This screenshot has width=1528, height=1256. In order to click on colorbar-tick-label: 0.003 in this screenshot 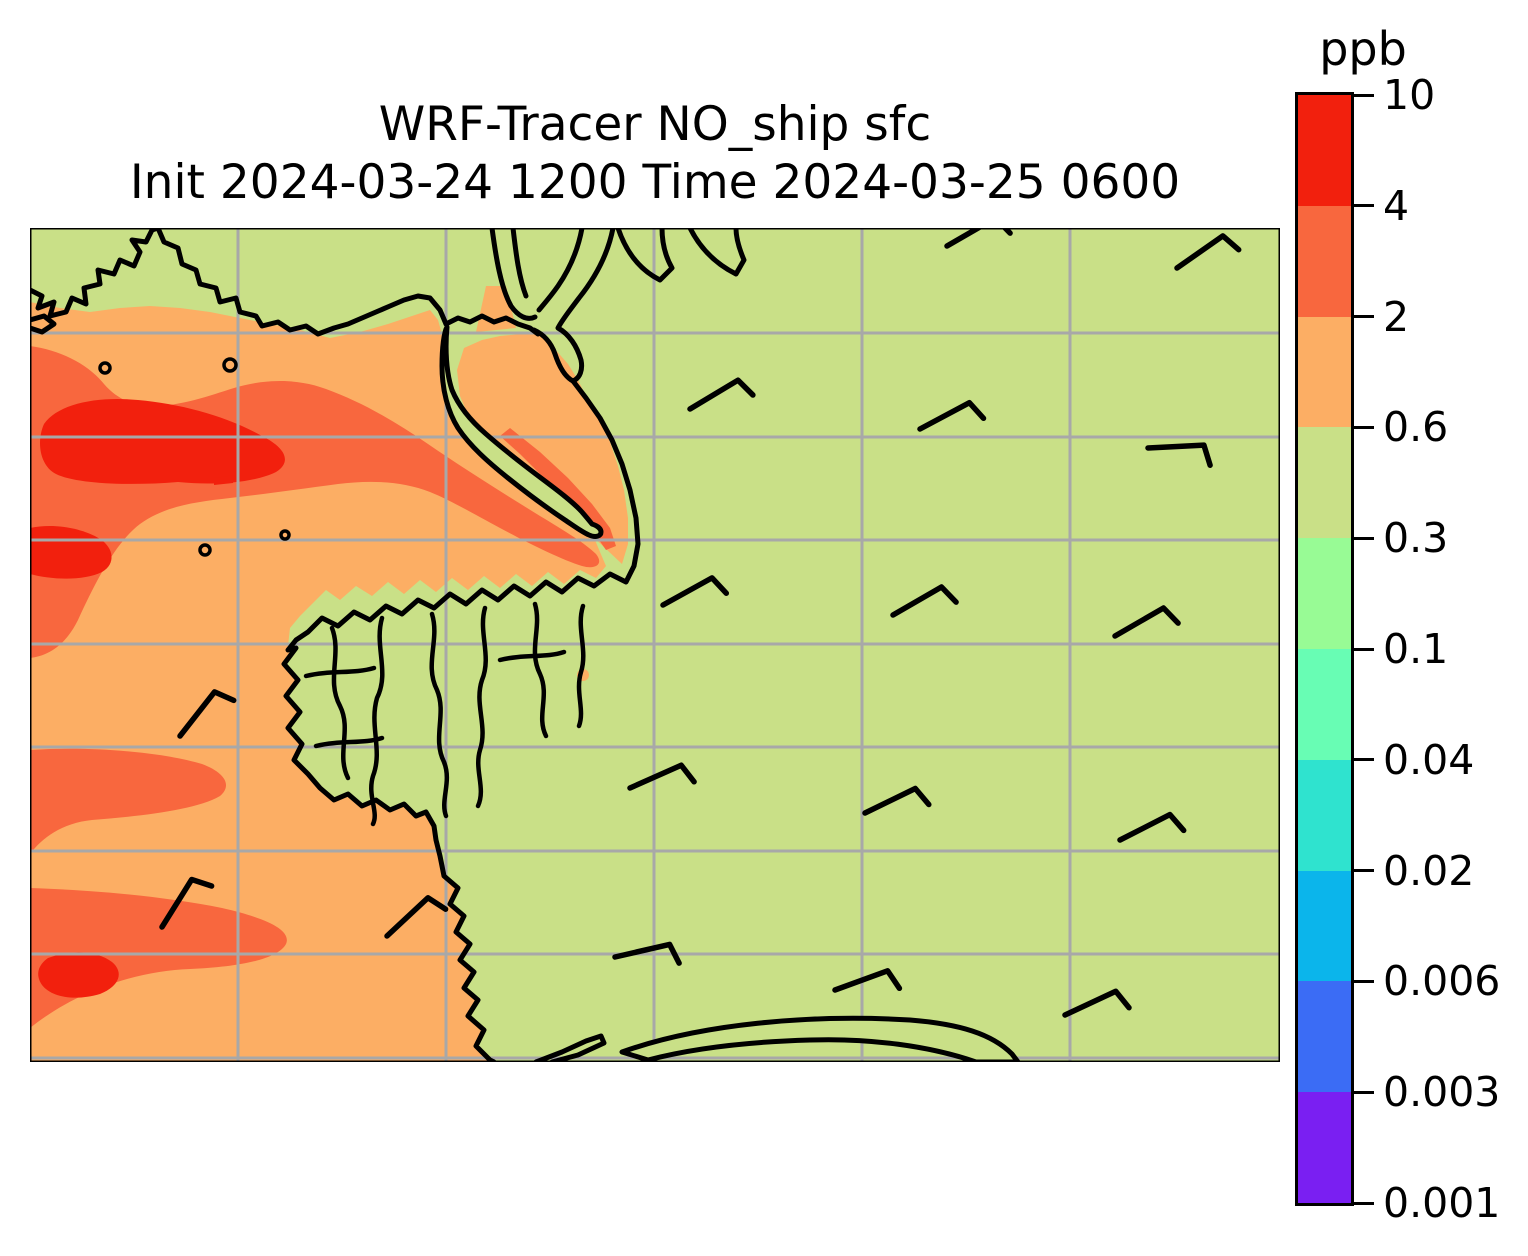, I will do `click(1442, 1092)`.